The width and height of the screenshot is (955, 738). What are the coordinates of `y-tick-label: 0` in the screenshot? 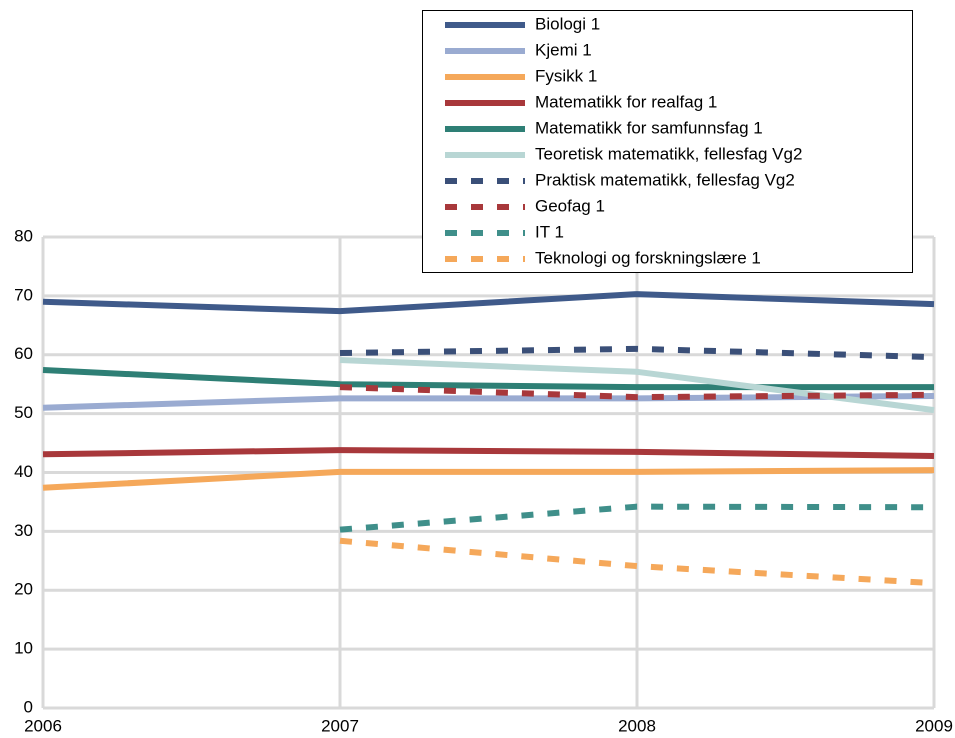 It's located at (28, 706).